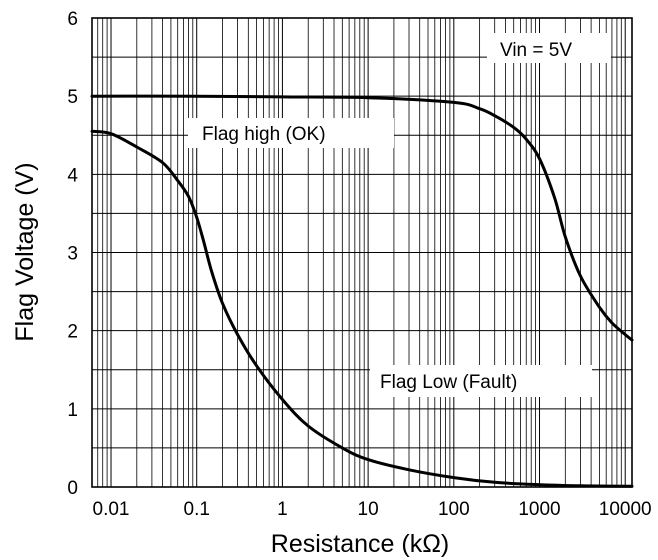  I want to click on annotation-flag-low: Flag Low (Fault), so click(448, 382).